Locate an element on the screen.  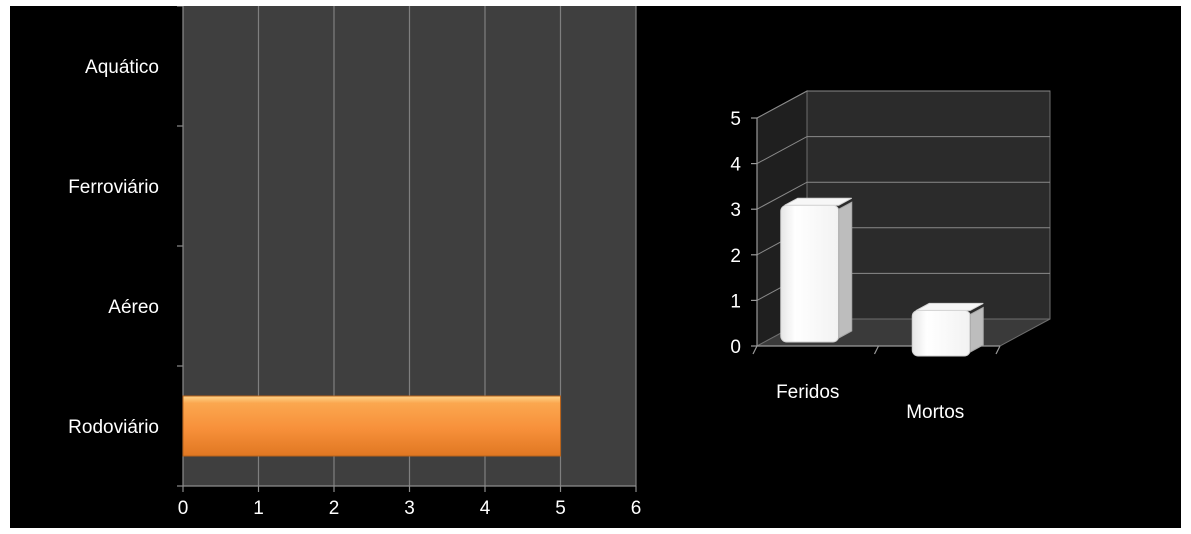
y-tick-label: 2 is located at coordinates (735, 256).